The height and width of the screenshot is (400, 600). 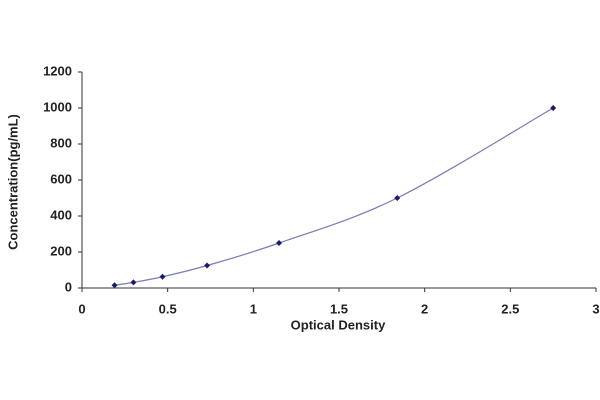 What do you see at coordinates (339, 308) in the screenshot?
I see `x-tick-label: 1.5` at bounding box center [339, 308].